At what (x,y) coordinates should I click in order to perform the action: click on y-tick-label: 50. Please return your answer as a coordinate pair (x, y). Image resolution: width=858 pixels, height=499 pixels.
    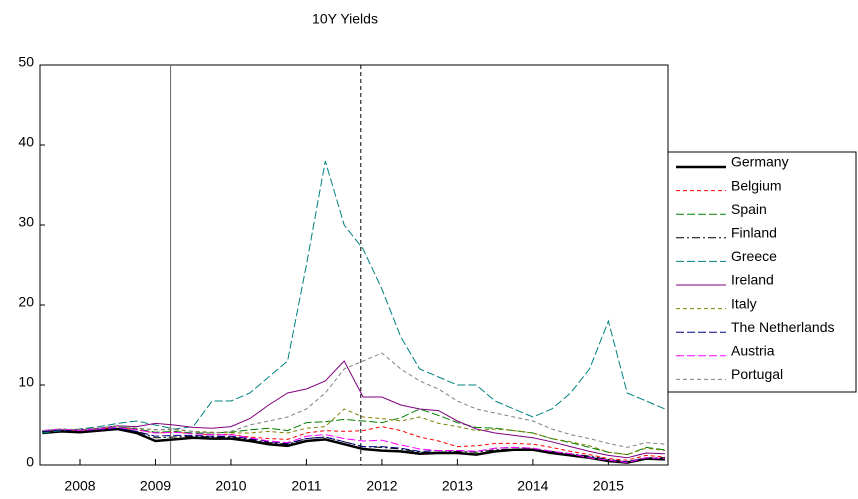
    Looking at the image, I should click on (26, 62).